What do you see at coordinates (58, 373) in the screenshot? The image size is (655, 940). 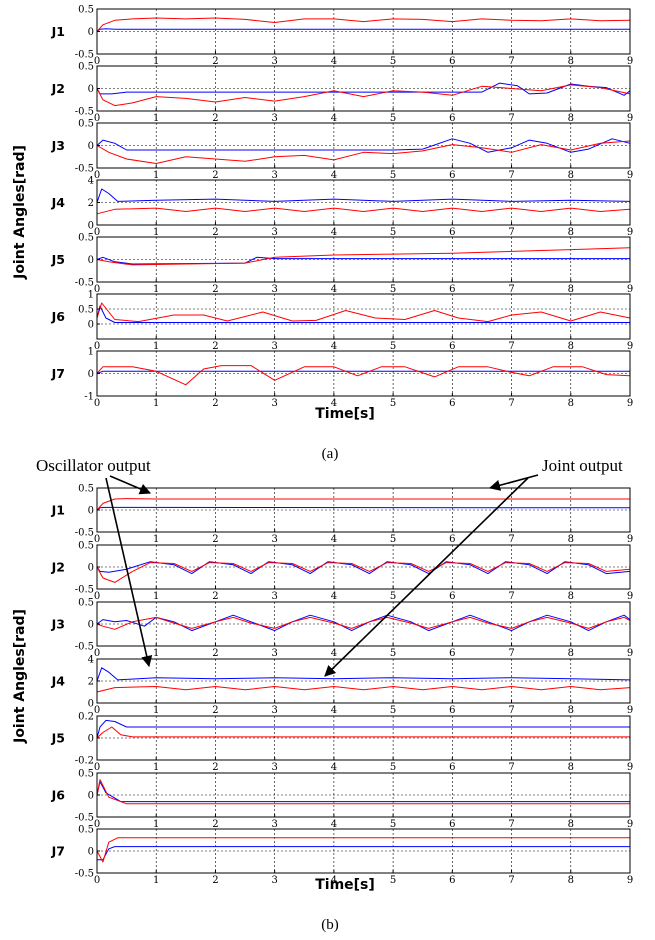 I see `joint-label: J7` at bounding box center [58, 373].